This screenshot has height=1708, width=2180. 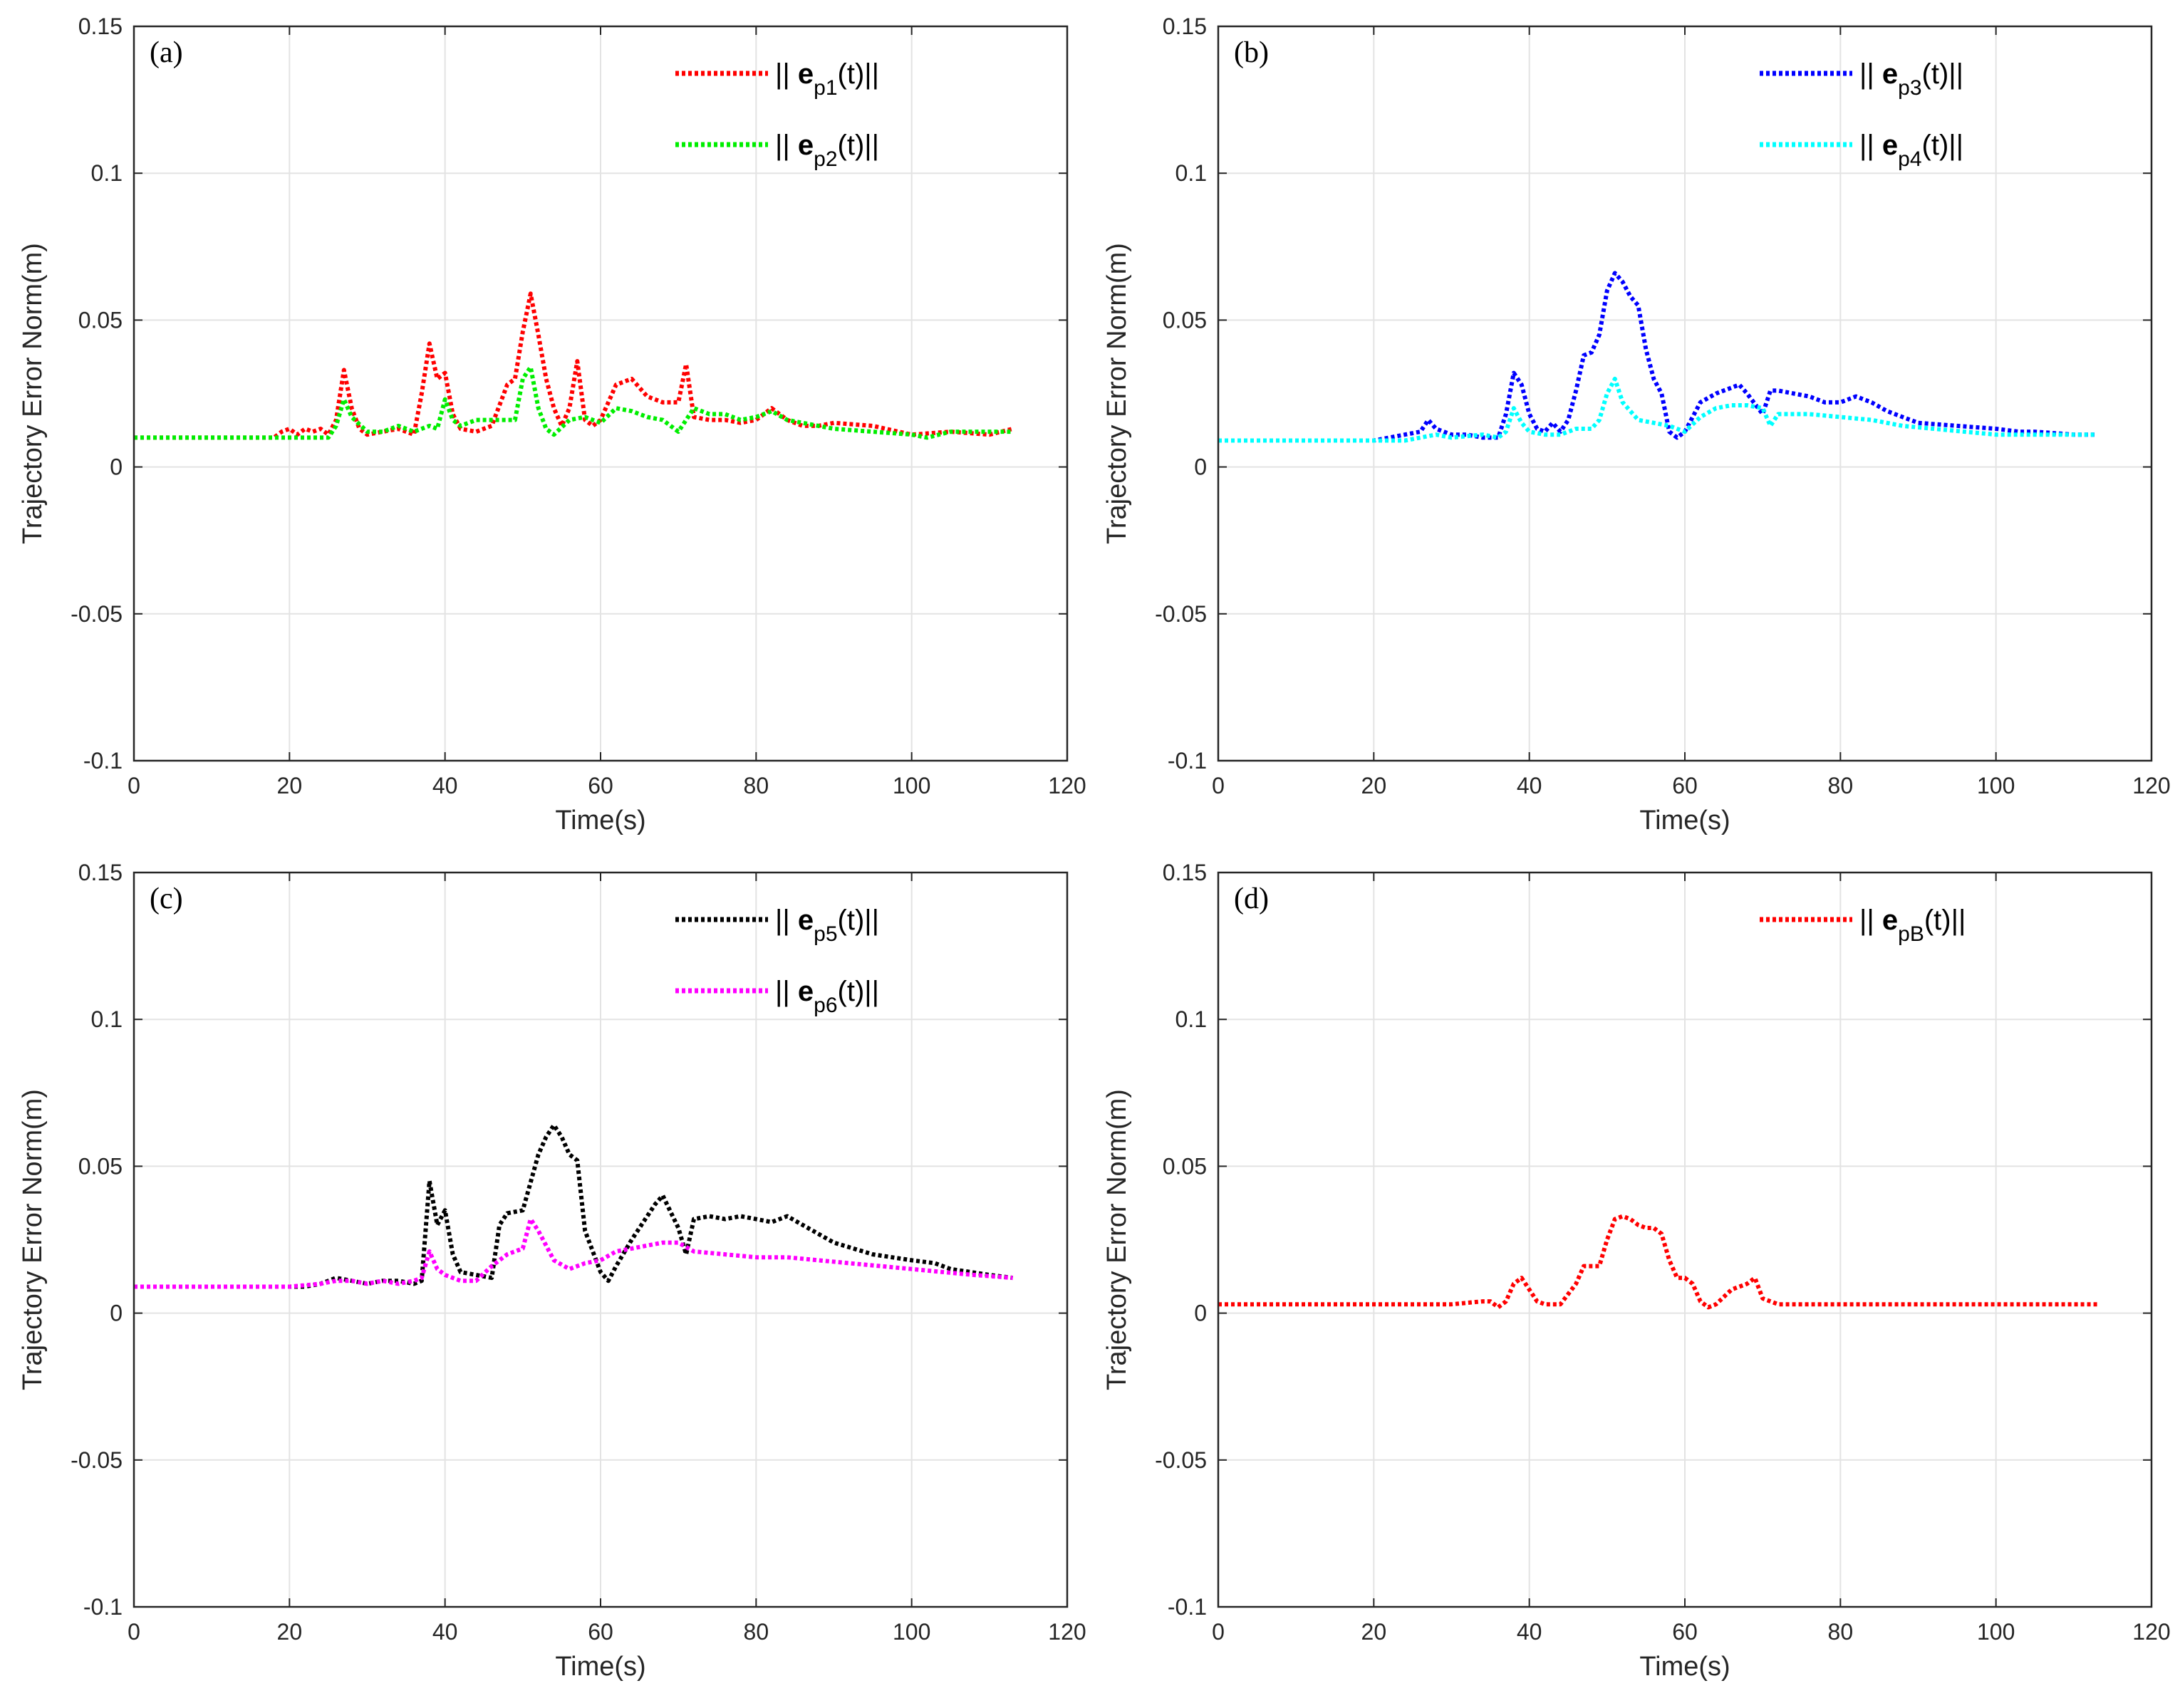 I want to click on legend-entry-p3: || ep3(t)||, so click(x=1911, y=79).